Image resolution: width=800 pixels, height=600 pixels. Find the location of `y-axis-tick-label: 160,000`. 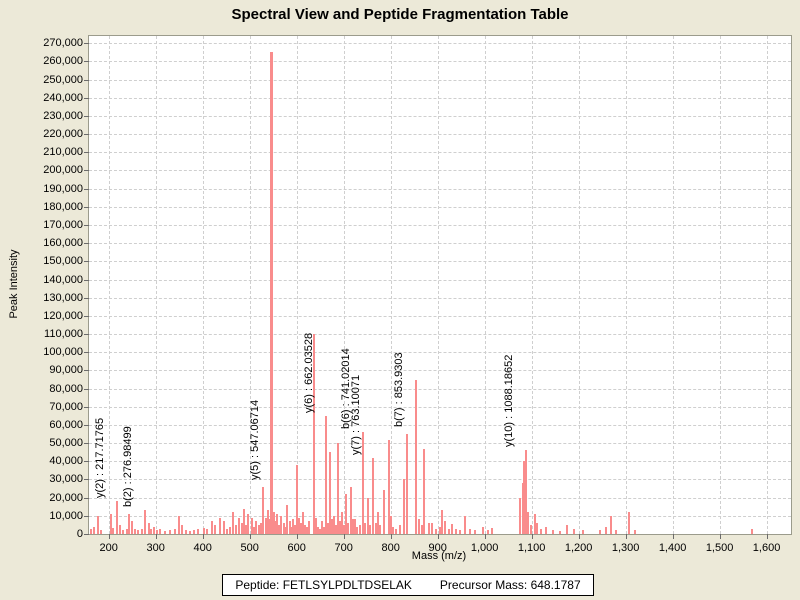

y-axis-tick-label: 160,000 is located at coordinates (63, 243).